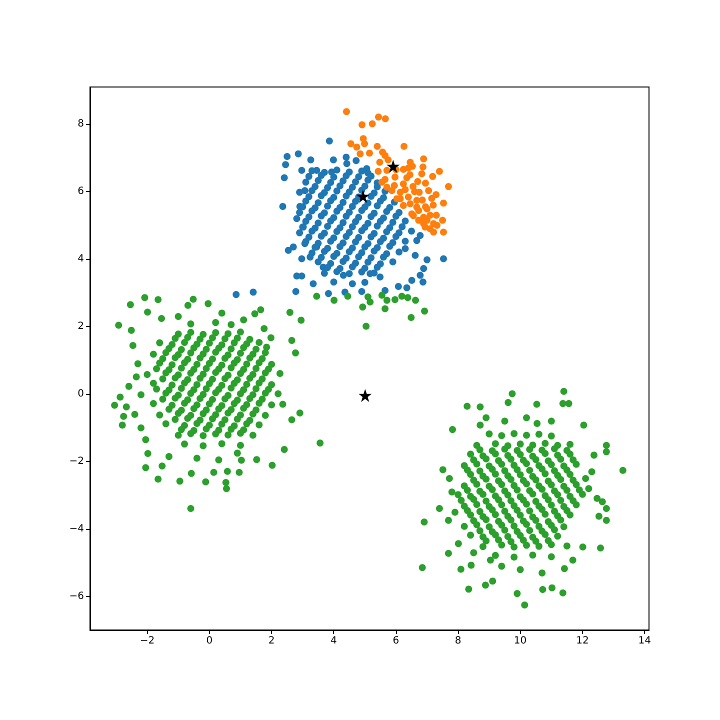 The width and height of the screenshot is (720, 720). I want to click on y-tick-label: 4, so click(81, 259).